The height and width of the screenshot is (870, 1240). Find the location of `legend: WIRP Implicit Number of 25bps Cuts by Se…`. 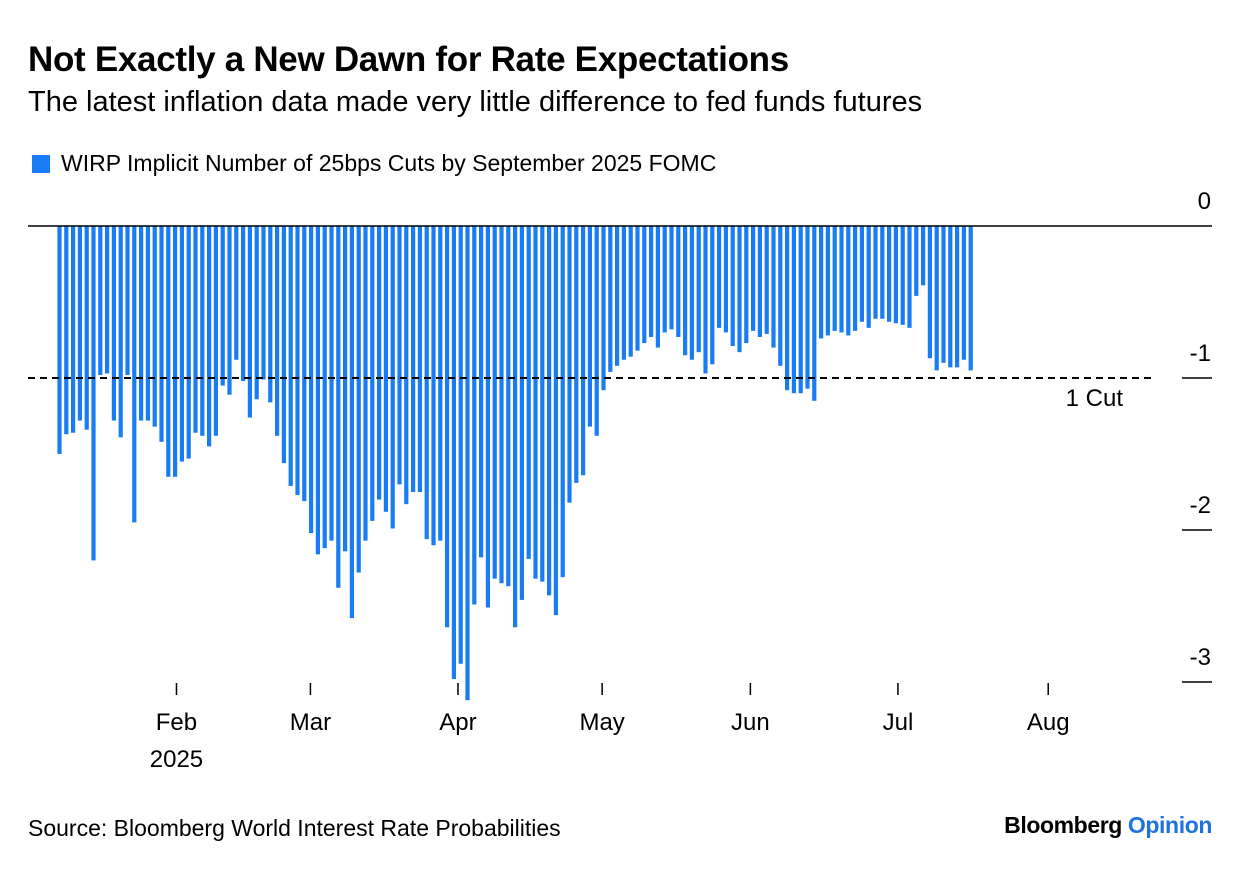

legend: WIRP Implicit Number of 25bps Cuts by Se… is located at coordinates (374, 163).